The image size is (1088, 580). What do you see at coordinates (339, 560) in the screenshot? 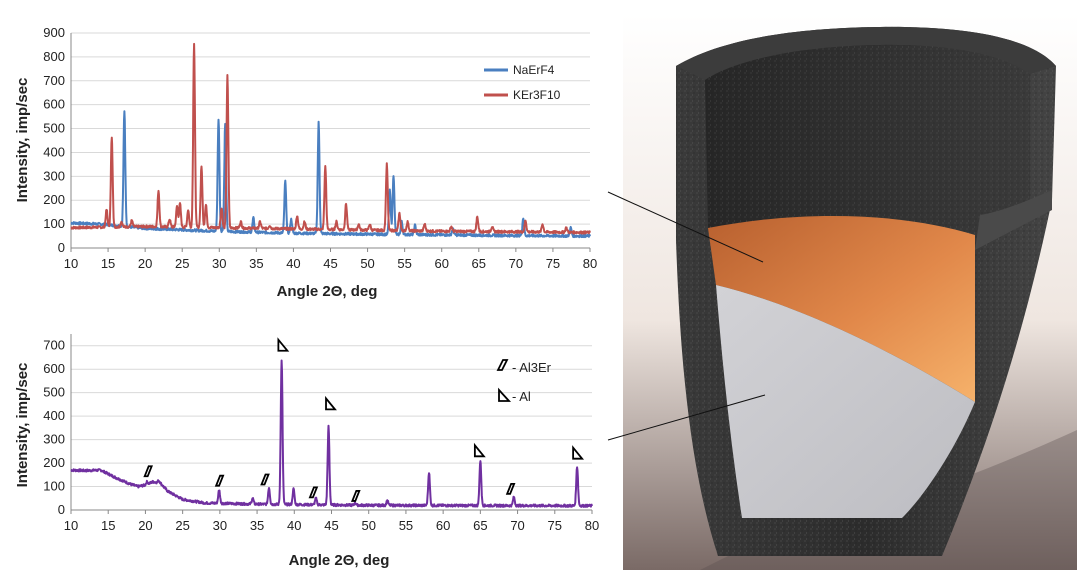
I see `bottom-x-axis-label: Angle 2Θ, deg` at bounding box center [339, 560].